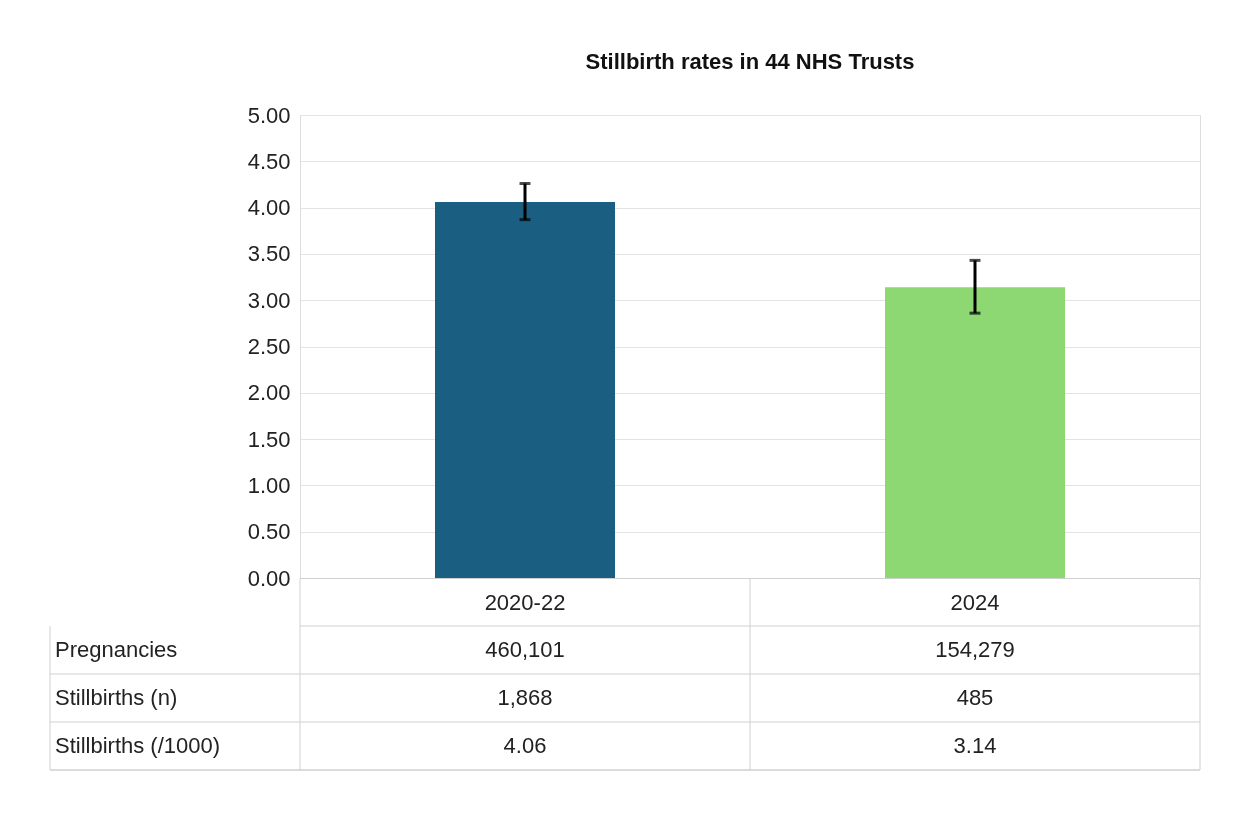  What do you see at coordinates (975, 602) in the screenshot?
I see `x-tick-label: 2024` at bounding box center [975, 602].